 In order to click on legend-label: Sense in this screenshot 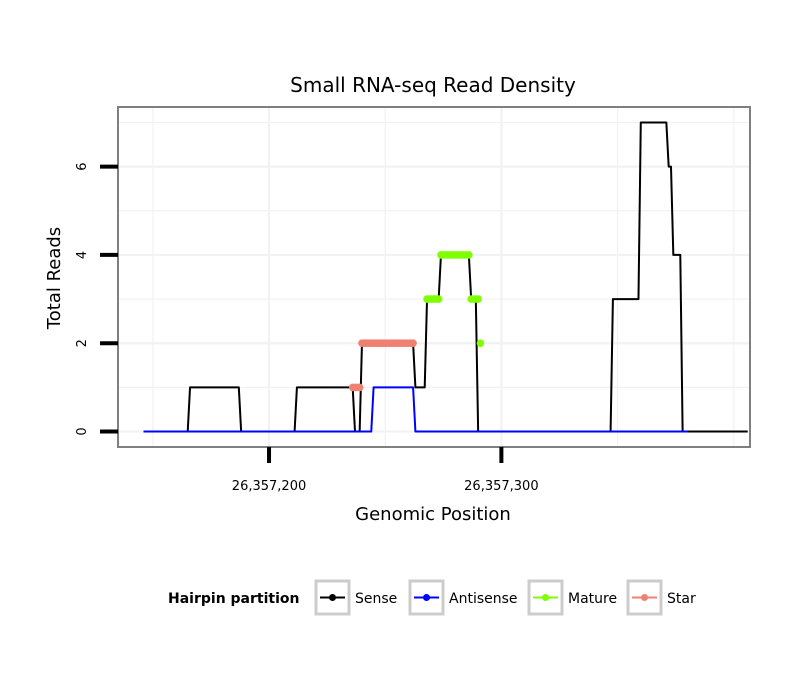, I will do `click(376, 599)`.